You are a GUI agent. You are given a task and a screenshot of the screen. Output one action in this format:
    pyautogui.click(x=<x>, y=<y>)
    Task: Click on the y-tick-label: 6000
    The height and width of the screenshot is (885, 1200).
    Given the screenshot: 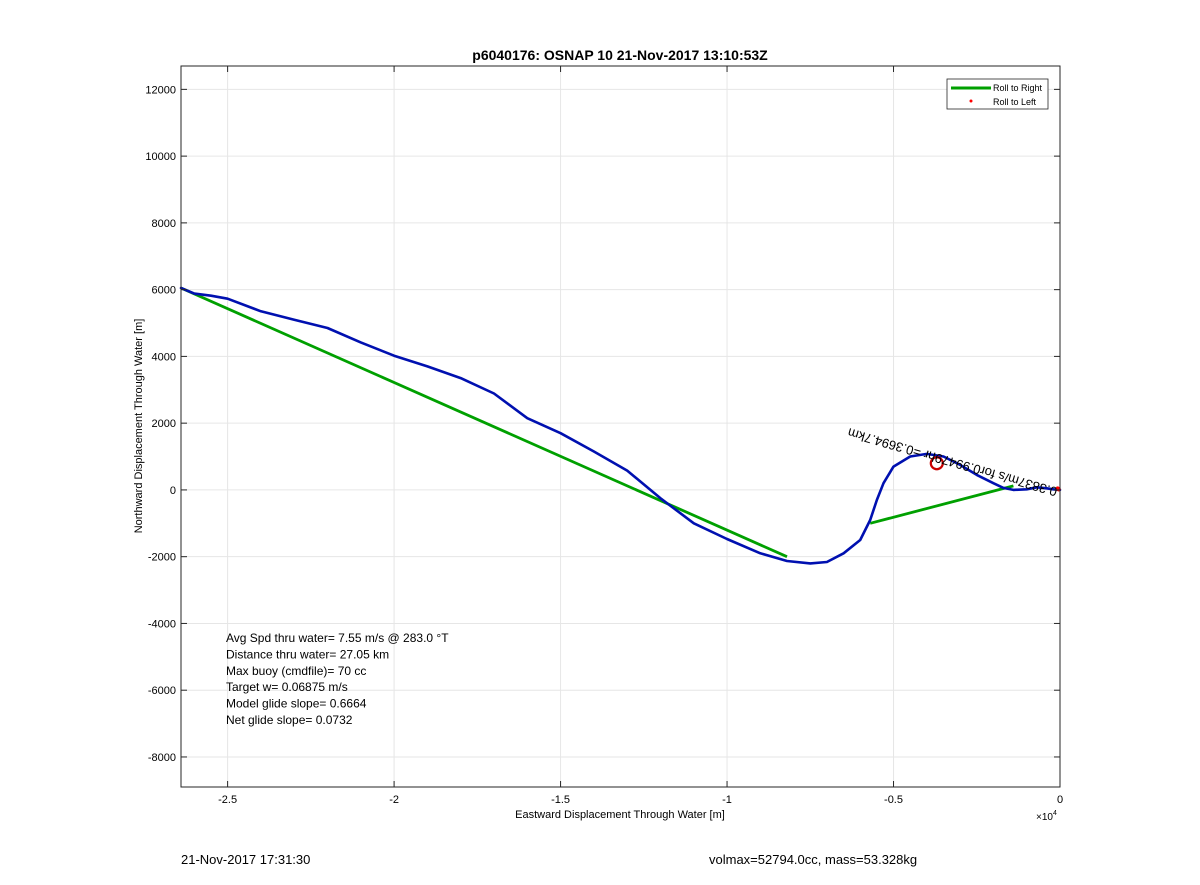 What is the action you would take?
    pyautogui.click(x=164, y=291)
    